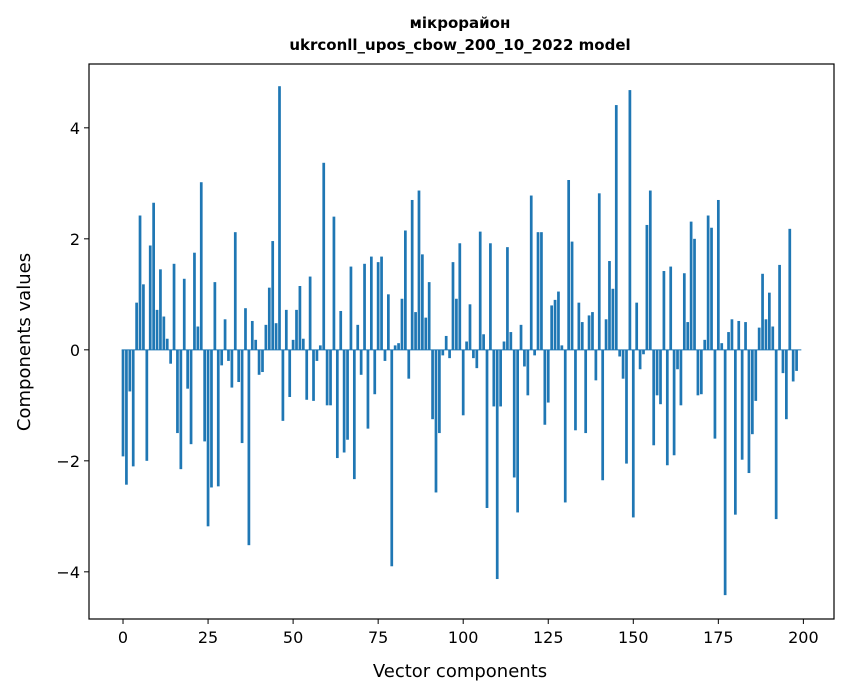 Image resolution: width=847 pixels, height=700 pixels. What do you see at coordinates (293, 637) in the screenshot?
I see `x-tick-label: 50` at bounding box center [293, 637].